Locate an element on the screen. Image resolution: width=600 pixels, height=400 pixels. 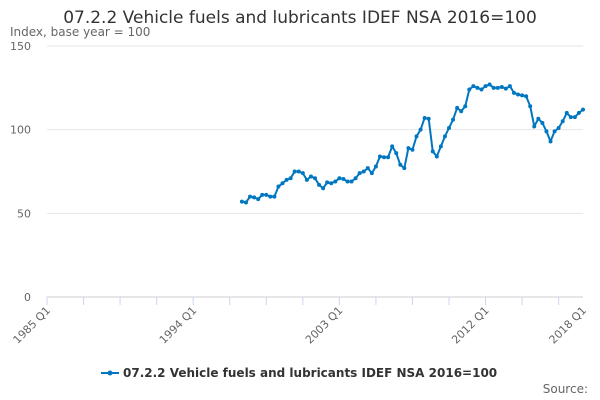
x-tick-label: 2012 Q1 is located at coordinates (470, 325).